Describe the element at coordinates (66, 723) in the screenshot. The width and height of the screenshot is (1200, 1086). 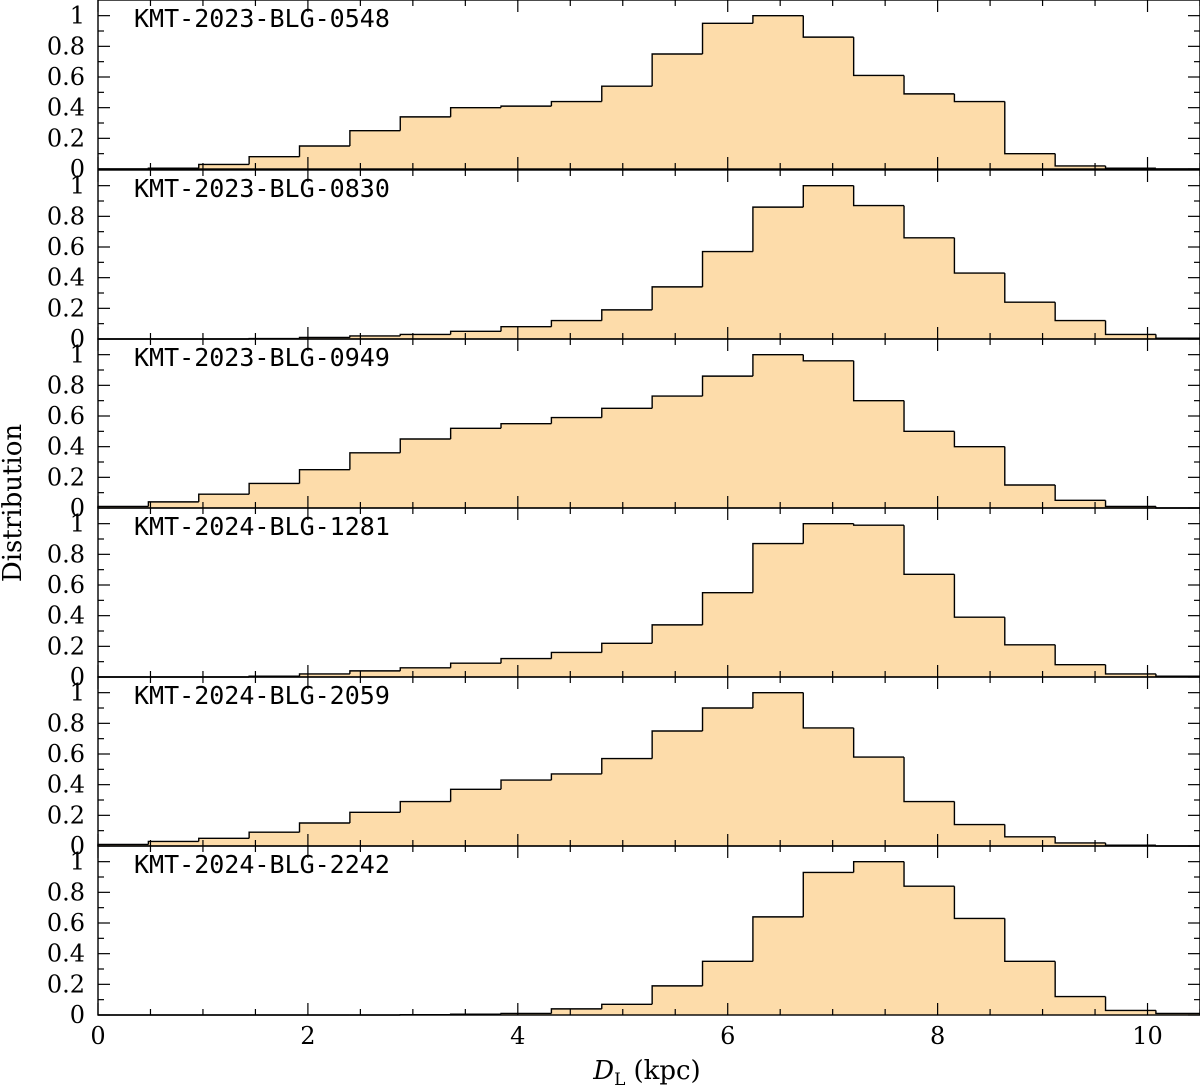
I see `y-tick-label: 0.8` at that location.